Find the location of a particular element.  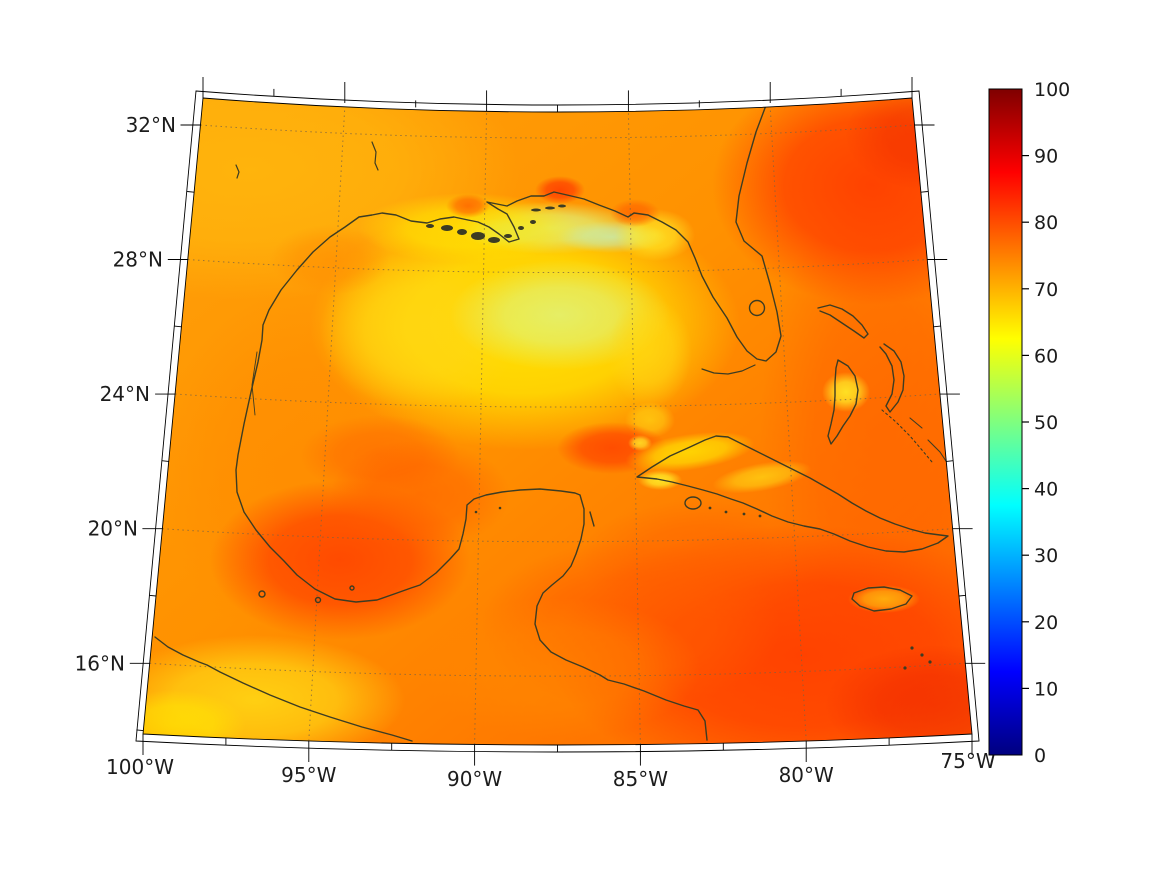

lon-tick-label-95w: 95°W is located at coordinates (308, 775).